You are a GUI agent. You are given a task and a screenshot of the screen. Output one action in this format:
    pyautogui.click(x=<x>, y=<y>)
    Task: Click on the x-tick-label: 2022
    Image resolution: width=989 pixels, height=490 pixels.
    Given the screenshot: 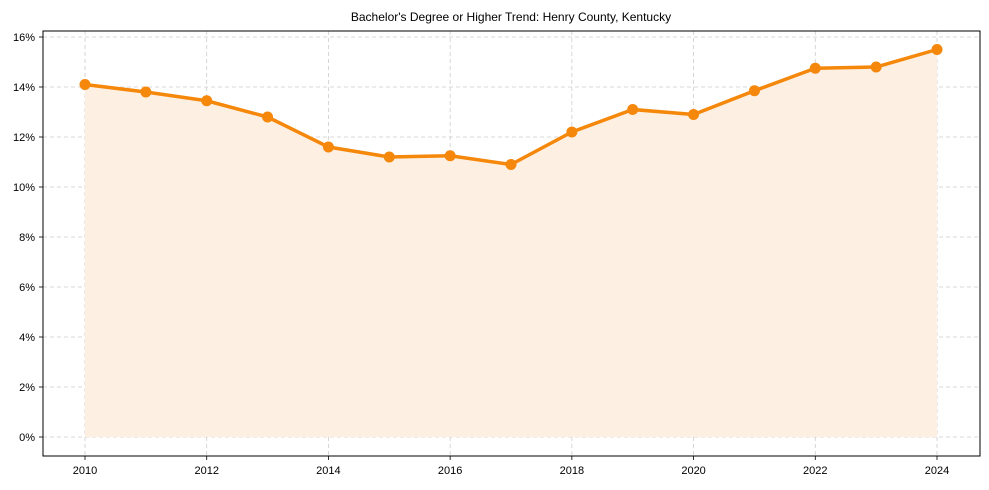 What is the action you would take?
    pyautogui.click(x=815, y=471)
    